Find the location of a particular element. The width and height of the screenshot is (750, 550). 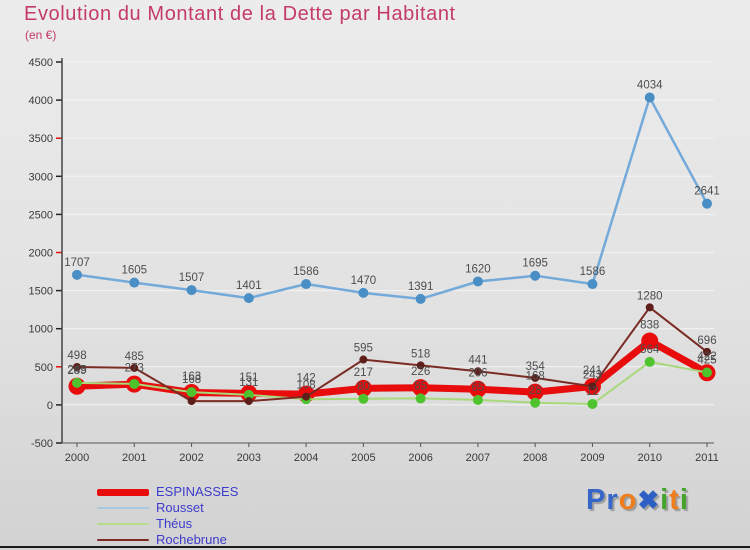

data-label: 518 is located at coordinates (420, 354).